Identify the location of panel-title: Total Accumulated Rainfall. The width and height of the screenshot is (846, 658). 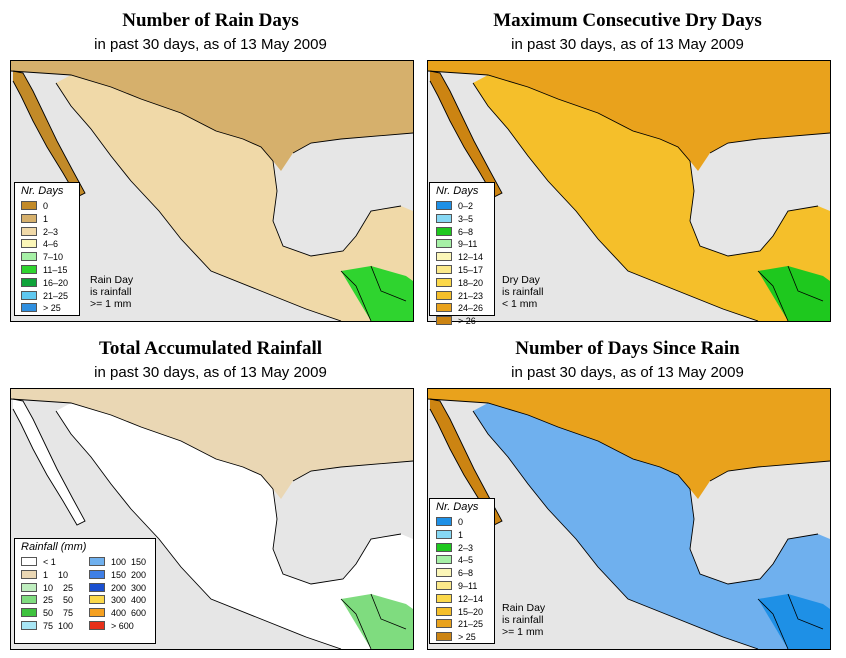
(210, 348).